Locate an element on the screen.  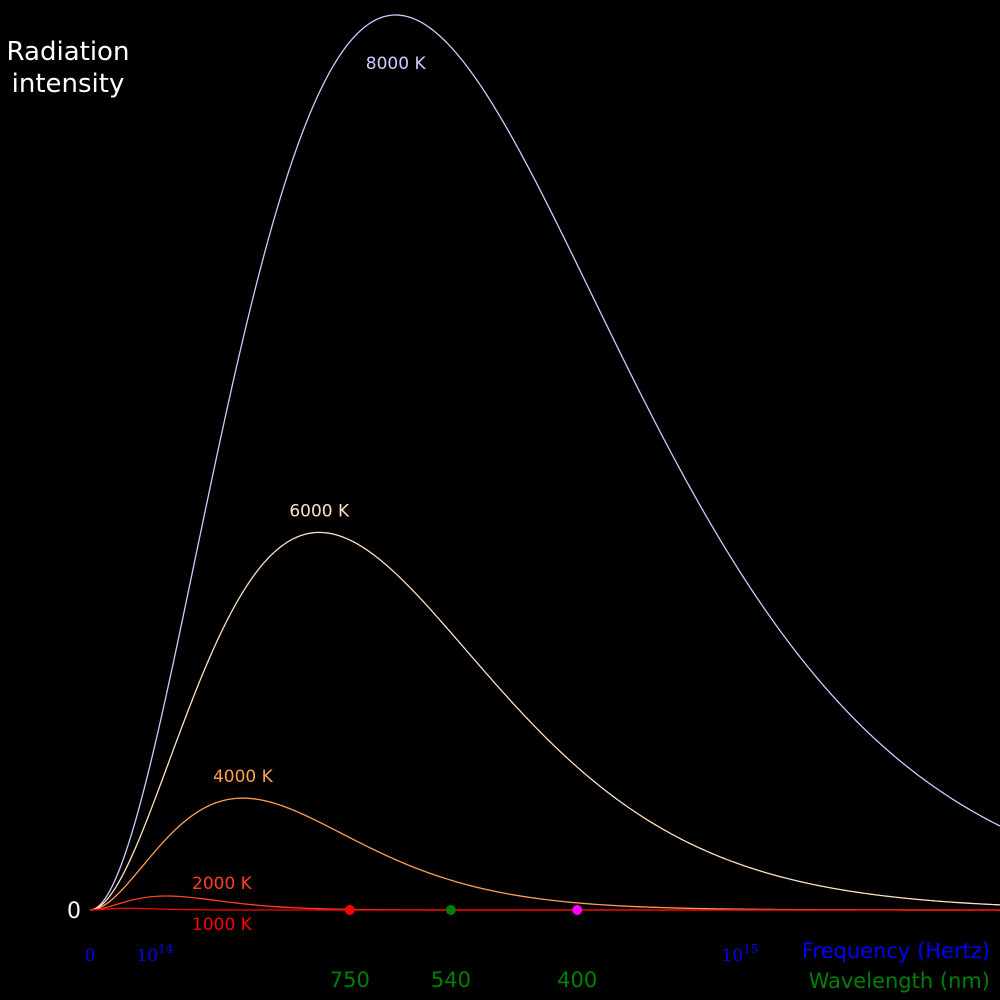
frequency-ticks-layer: 0 1014 1015 is located at coordinates (422, 954).